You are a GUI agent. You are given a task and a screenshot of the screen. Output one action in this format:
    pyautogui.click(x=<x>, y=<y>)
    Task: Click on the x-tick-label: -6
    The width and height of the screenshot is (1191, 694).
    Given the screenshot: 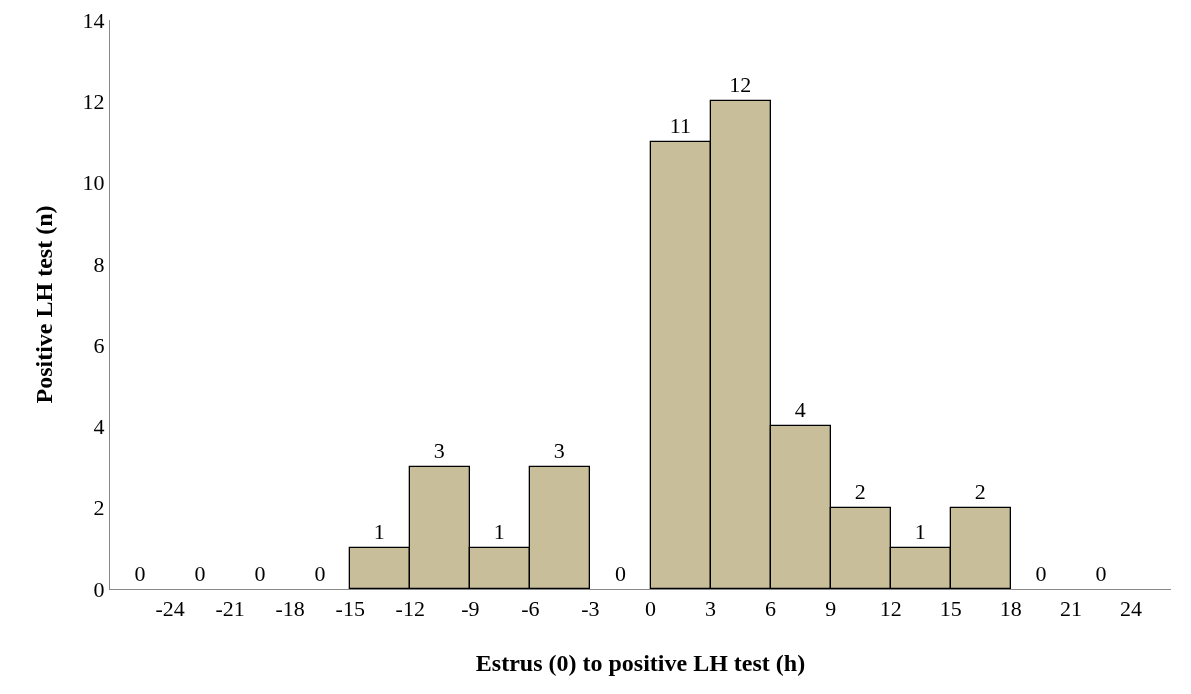 What is the action you would take?
    pyautogui.click(x=530, y=609)
    